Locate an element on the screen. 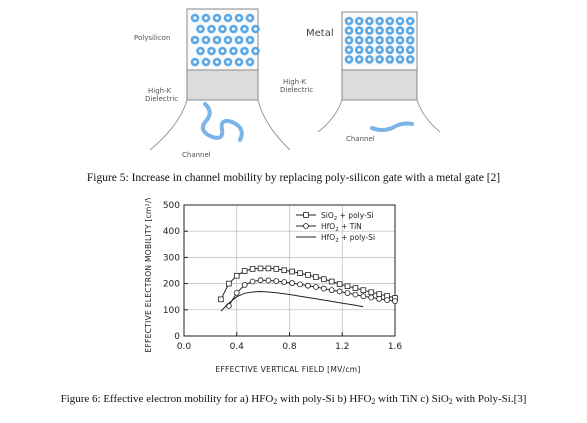 This screenshot has height=423, width=587. legend-label-main: SiO is located at coordinates (327, 215).